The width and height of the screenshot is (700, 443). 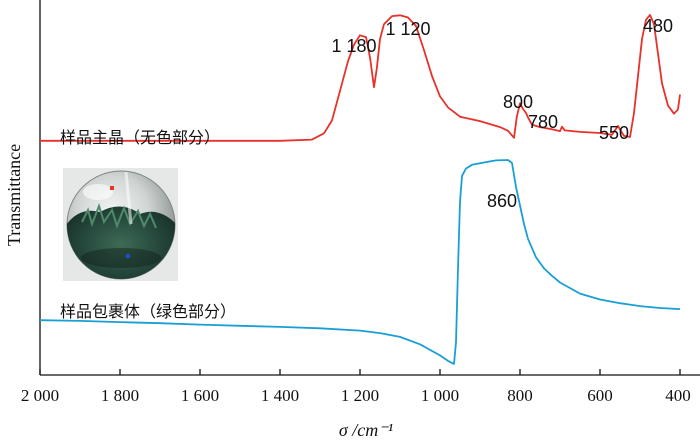 What do you see at coordinates (502, 201) in the screenshot?
I see `peak-label-860: 860` at bounding box center [502, 201].